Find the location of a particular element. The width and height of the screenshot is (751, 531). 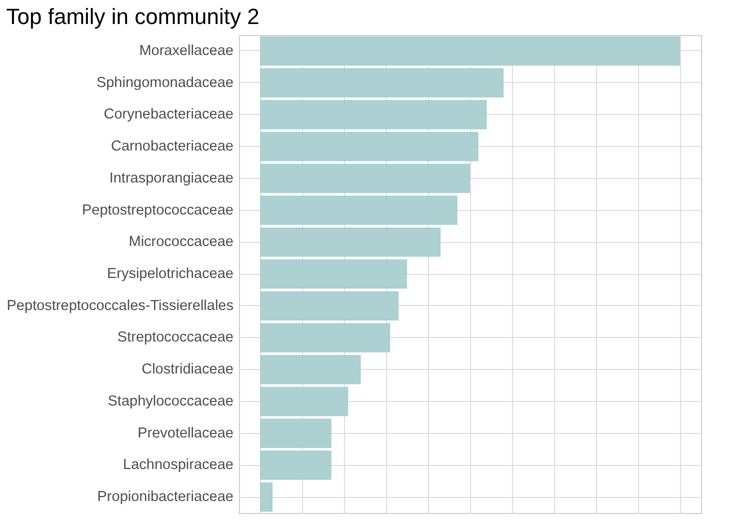

y-tick-label: Intrasporangiaceae is located at coordinates (171, 178).